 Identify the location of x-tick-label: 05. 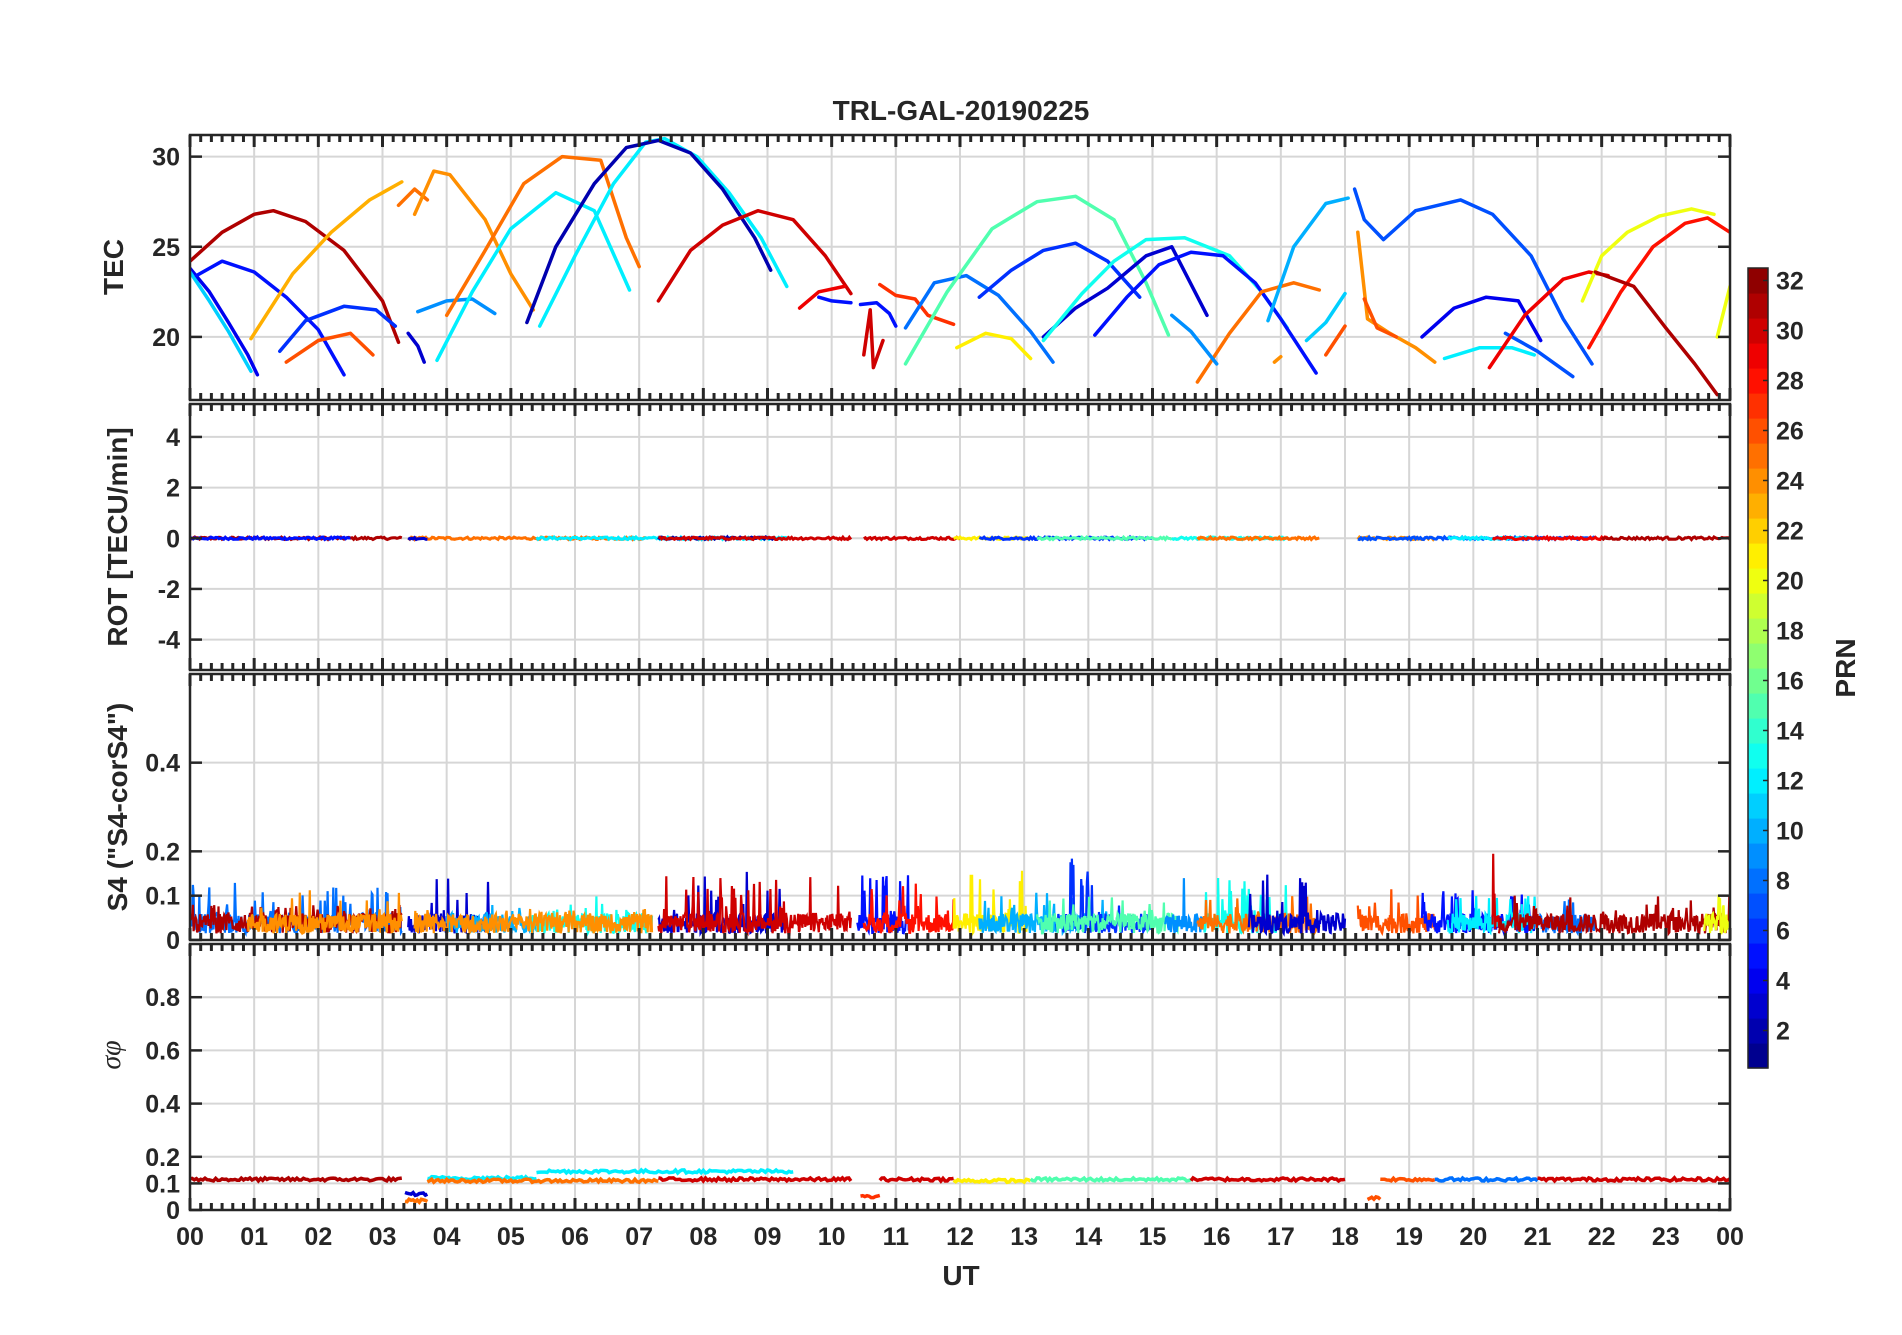
(511, 1237).